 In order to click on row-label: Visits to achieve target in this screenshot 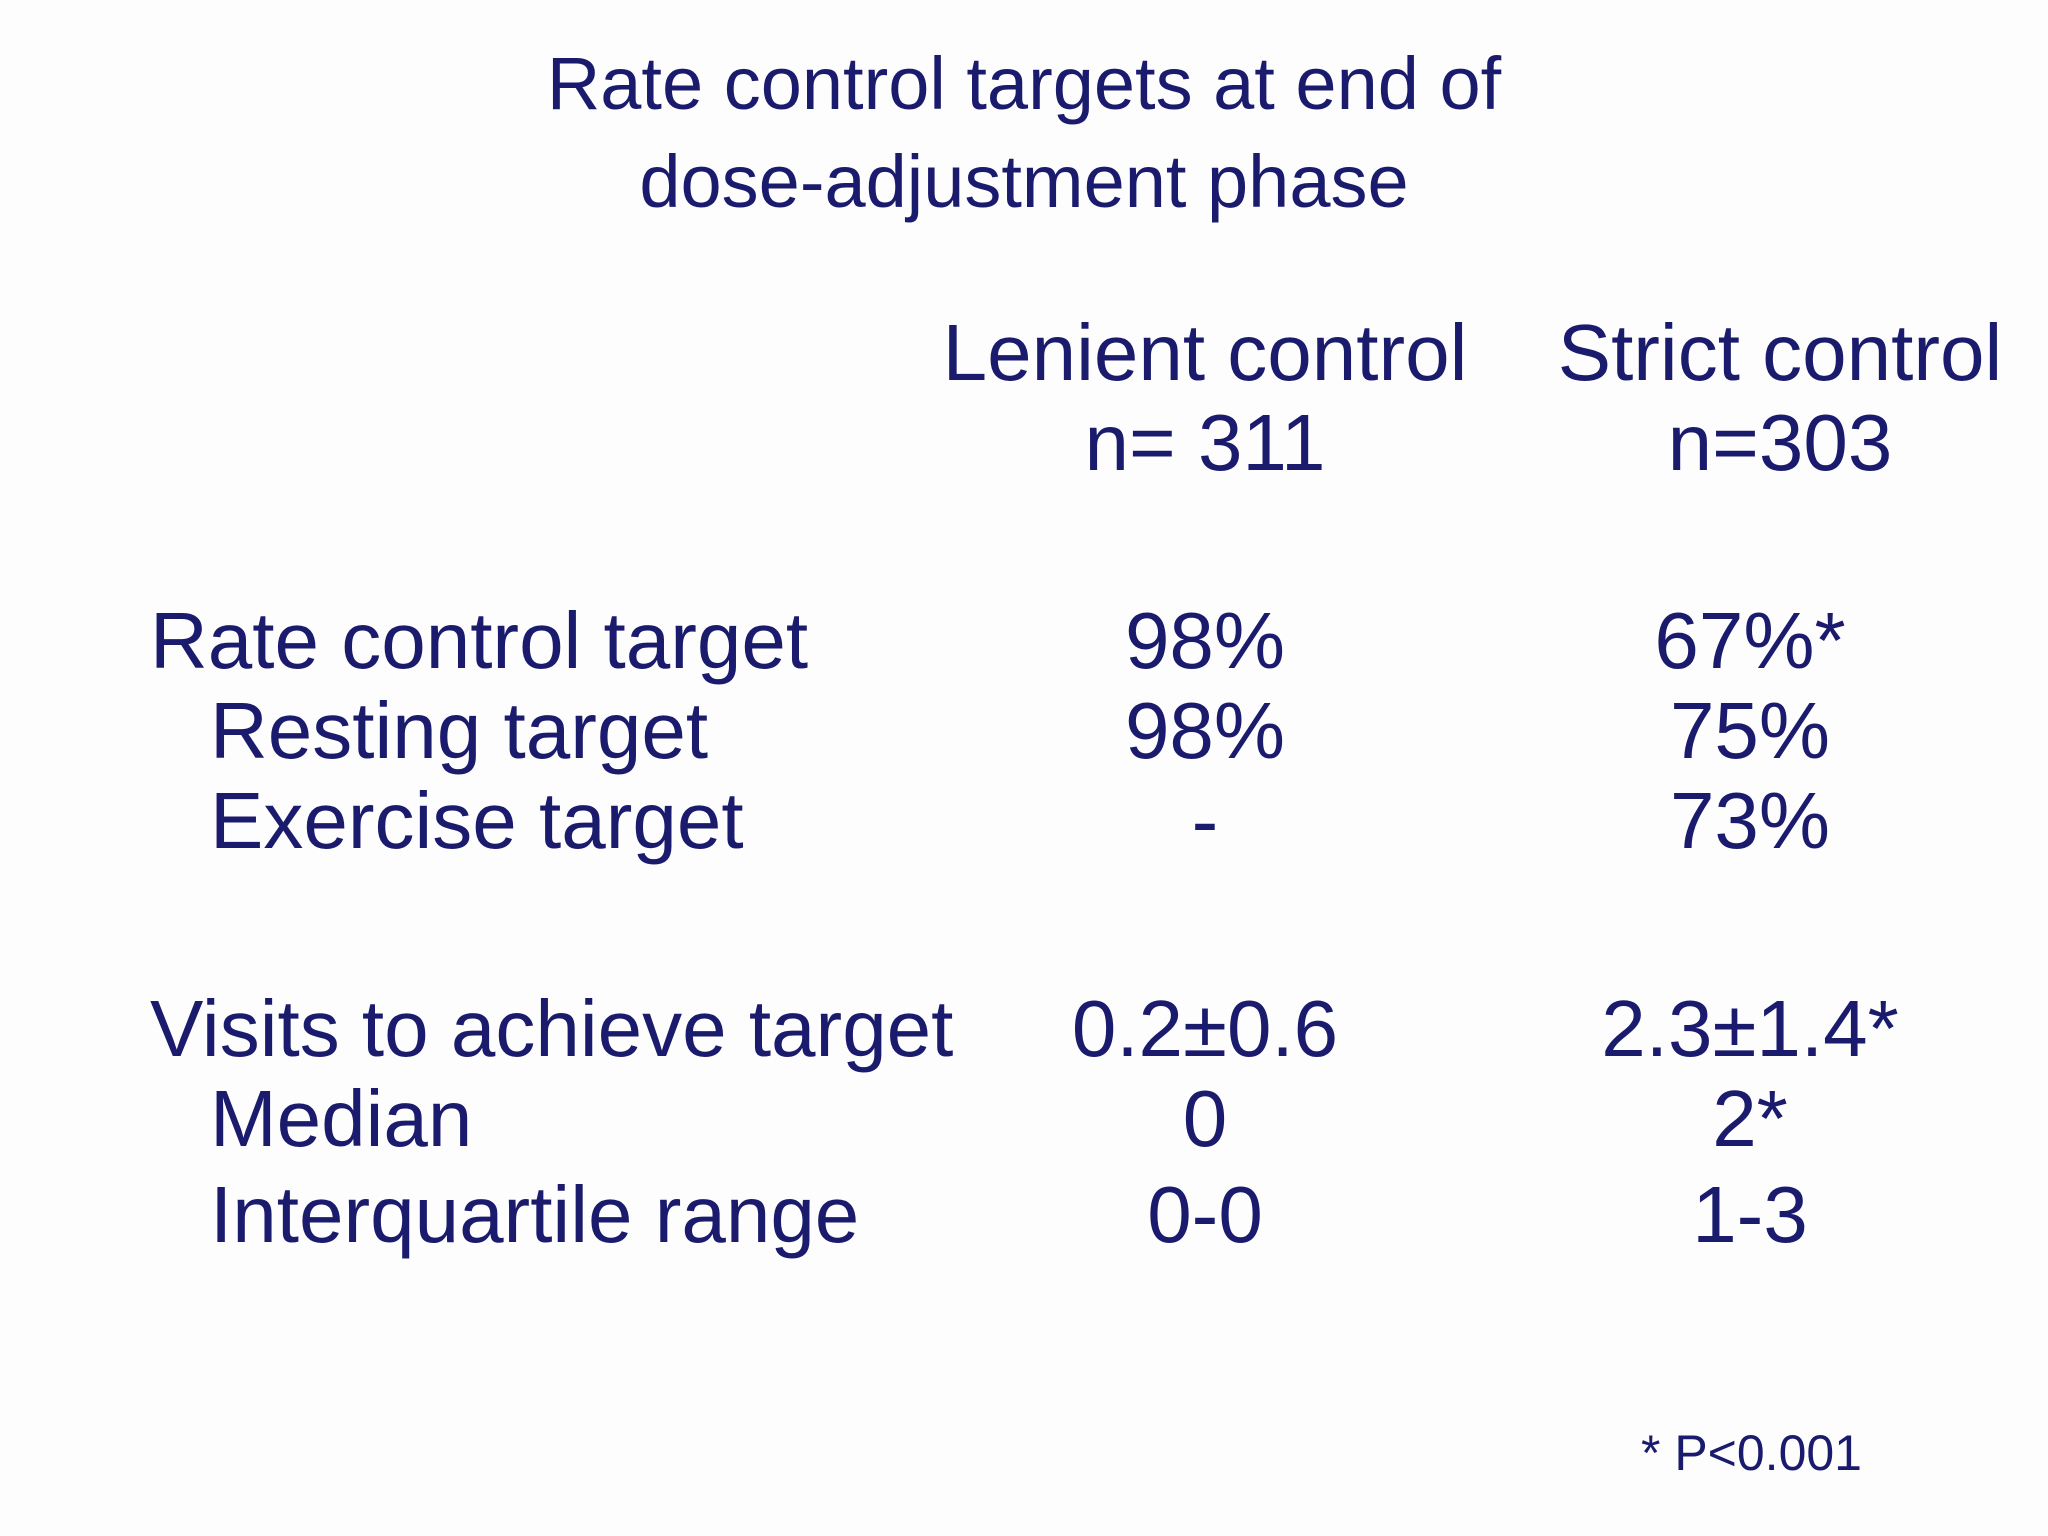, I will do `click(552, 1028)`.